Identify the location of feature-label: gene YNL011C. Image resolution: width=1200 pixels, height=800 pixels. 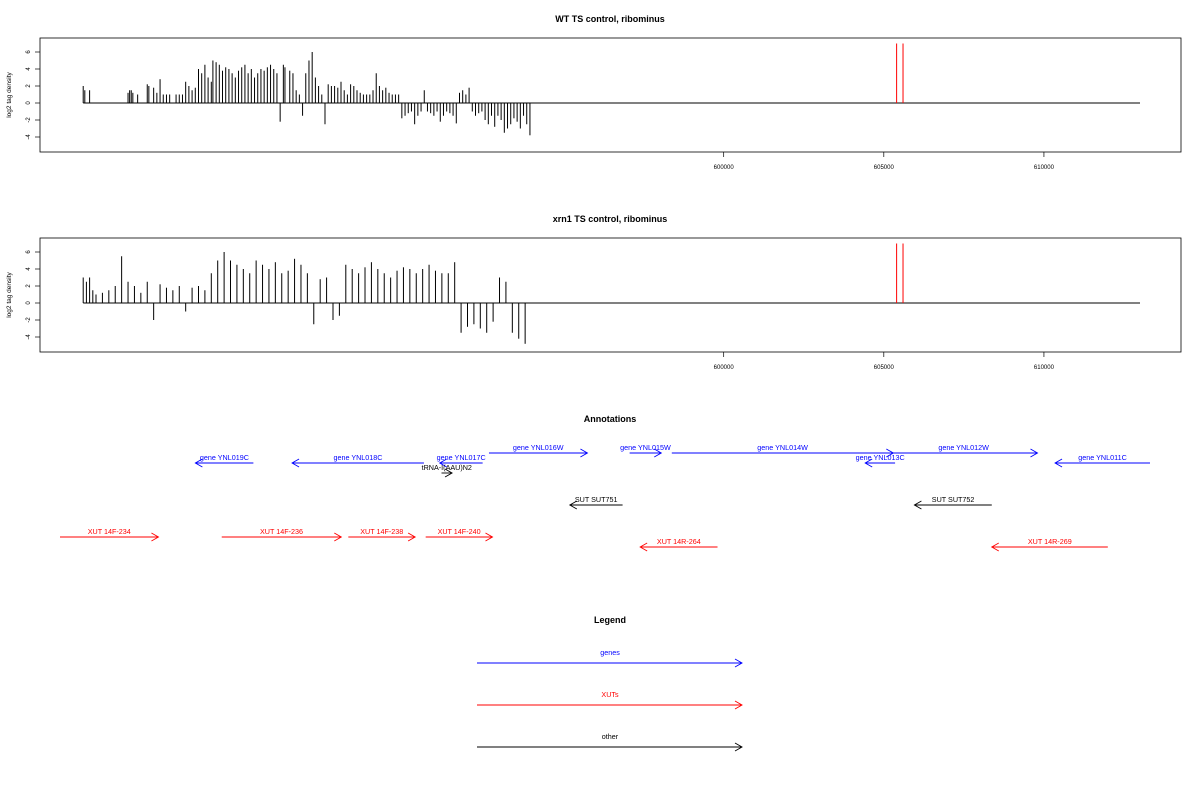
(1102, 457).